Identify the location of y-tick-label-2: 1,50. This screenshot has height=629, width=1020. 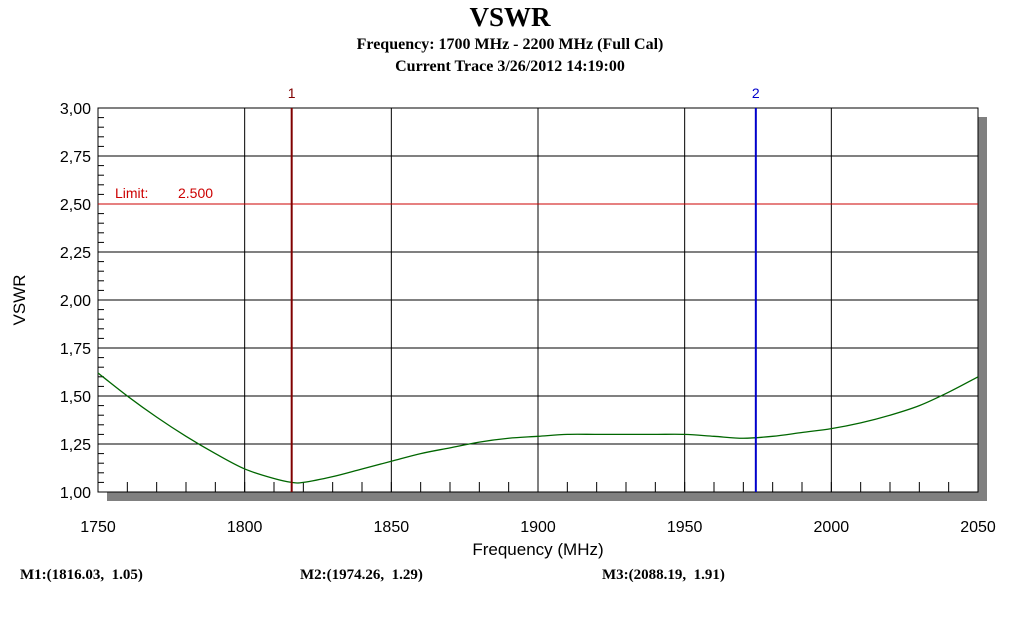
(75, 397).